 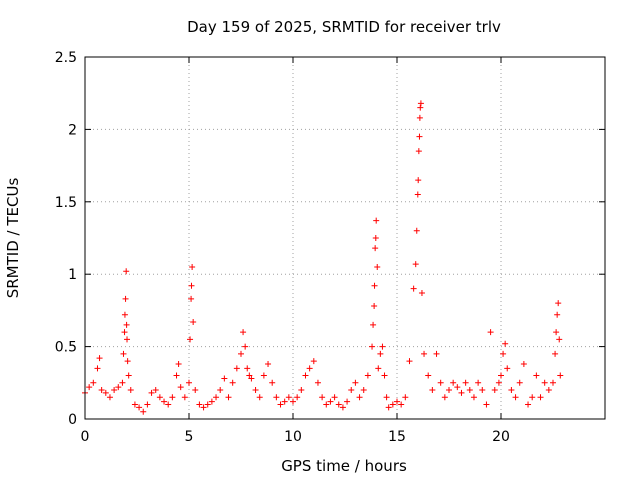 I want to click on y-tick-label: 2.5, so click(x=66, y=58).